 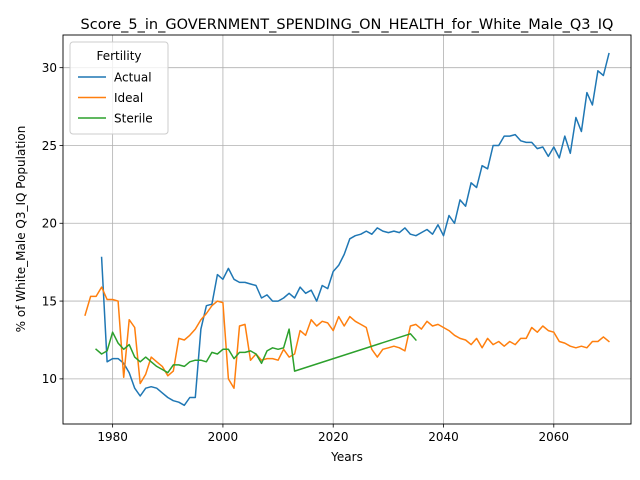 What do you see at coordinates (112, 437) in the screenshot?
I see `x-tick-label: 1980` at bounding box center [112, 437].